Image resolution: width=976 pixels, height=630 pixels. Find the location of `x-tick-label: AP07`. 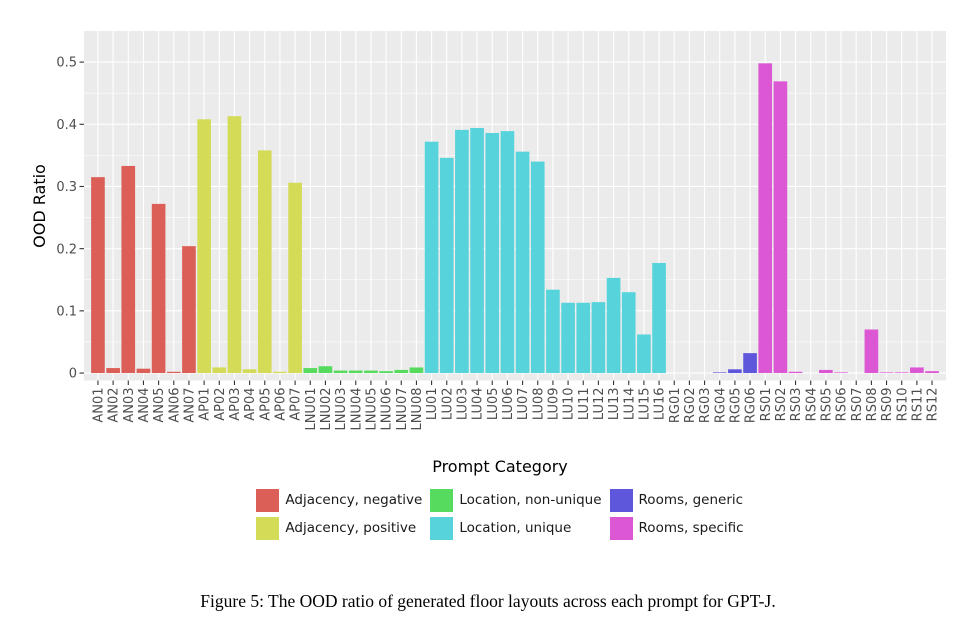

x-tick-label: AP07 is located at coordinates (296, 404).